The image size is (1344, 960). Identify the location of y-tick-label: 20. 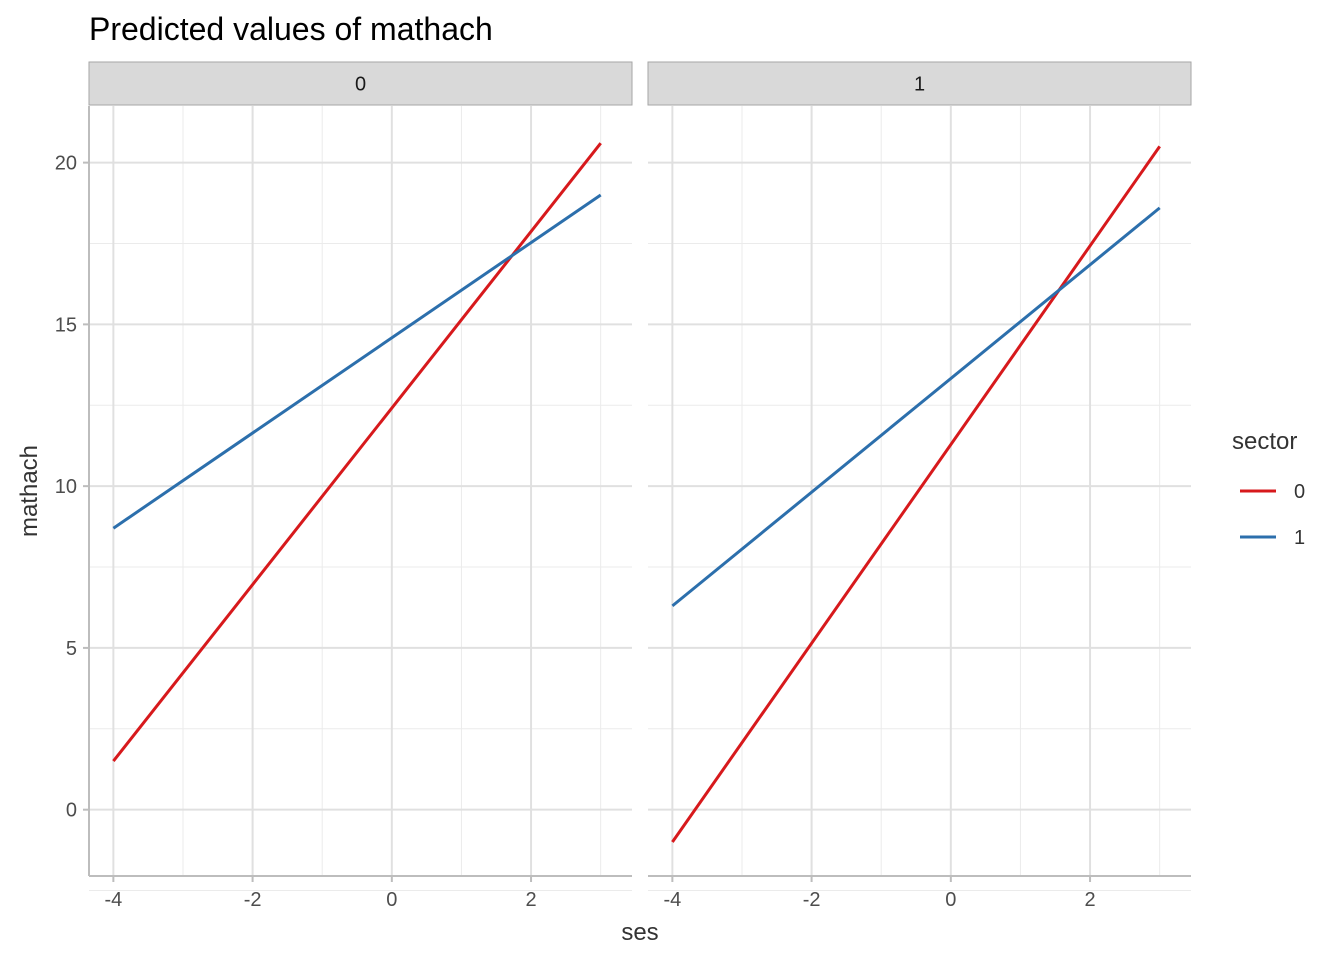
(66, 164).